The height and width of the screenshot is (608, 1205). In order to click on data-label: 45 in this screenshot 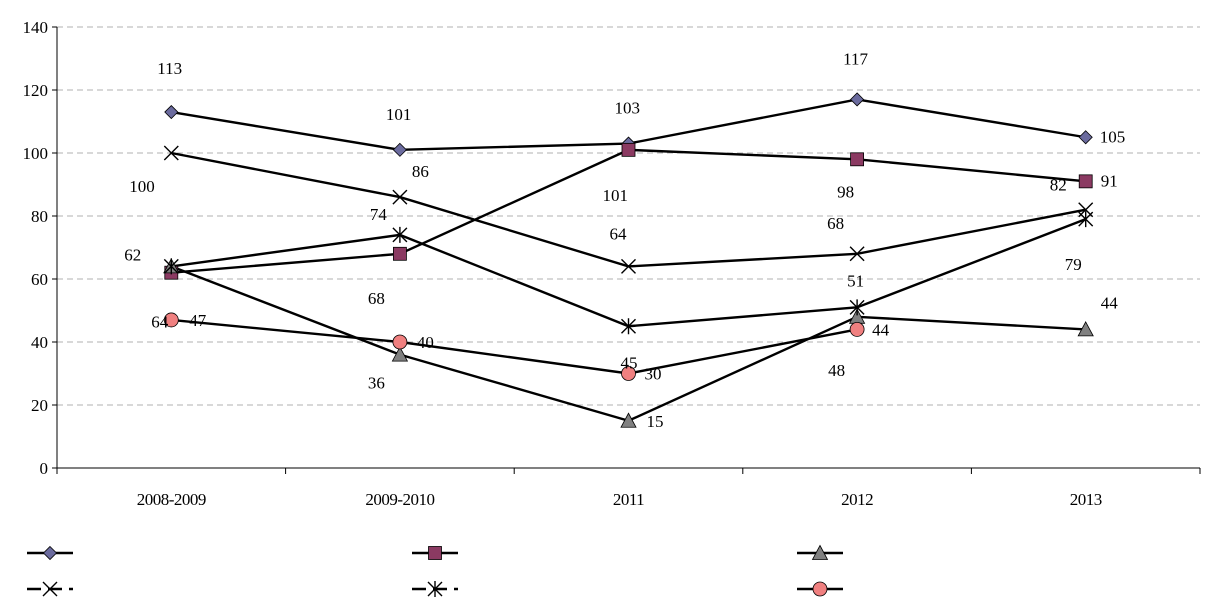, I will do `click(629, 362)`.